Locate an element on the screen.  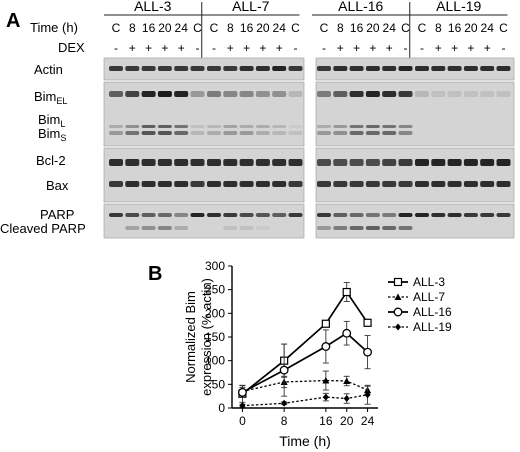
y-axis-title-line-2: expression (% actin) is located at coordinates (206, 337).